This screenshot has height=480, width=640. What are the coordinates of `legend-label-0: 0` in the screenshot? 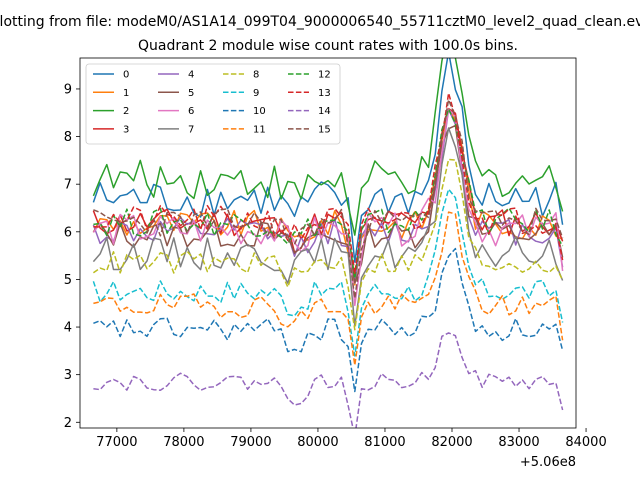 It's located at (126, 75).